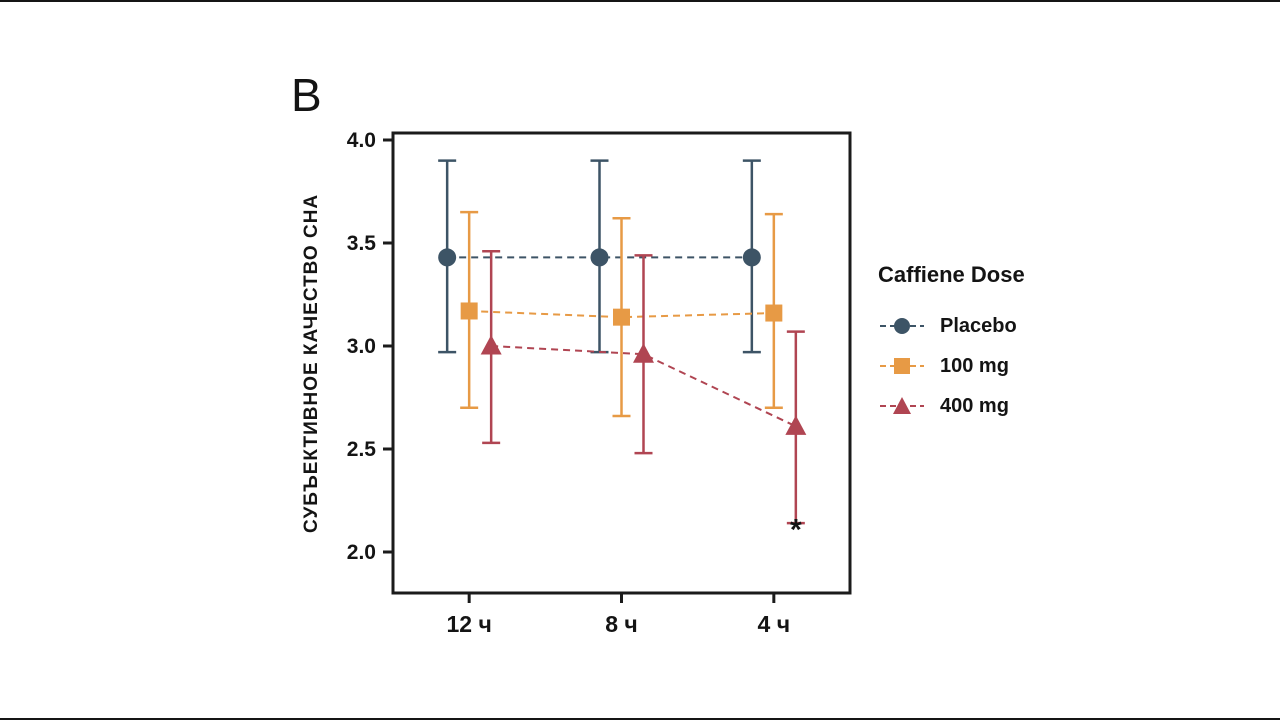 The width and height of the screenshot is (1280, 720). I want to click on y-tick-label: 2.5, so click(362, 449).